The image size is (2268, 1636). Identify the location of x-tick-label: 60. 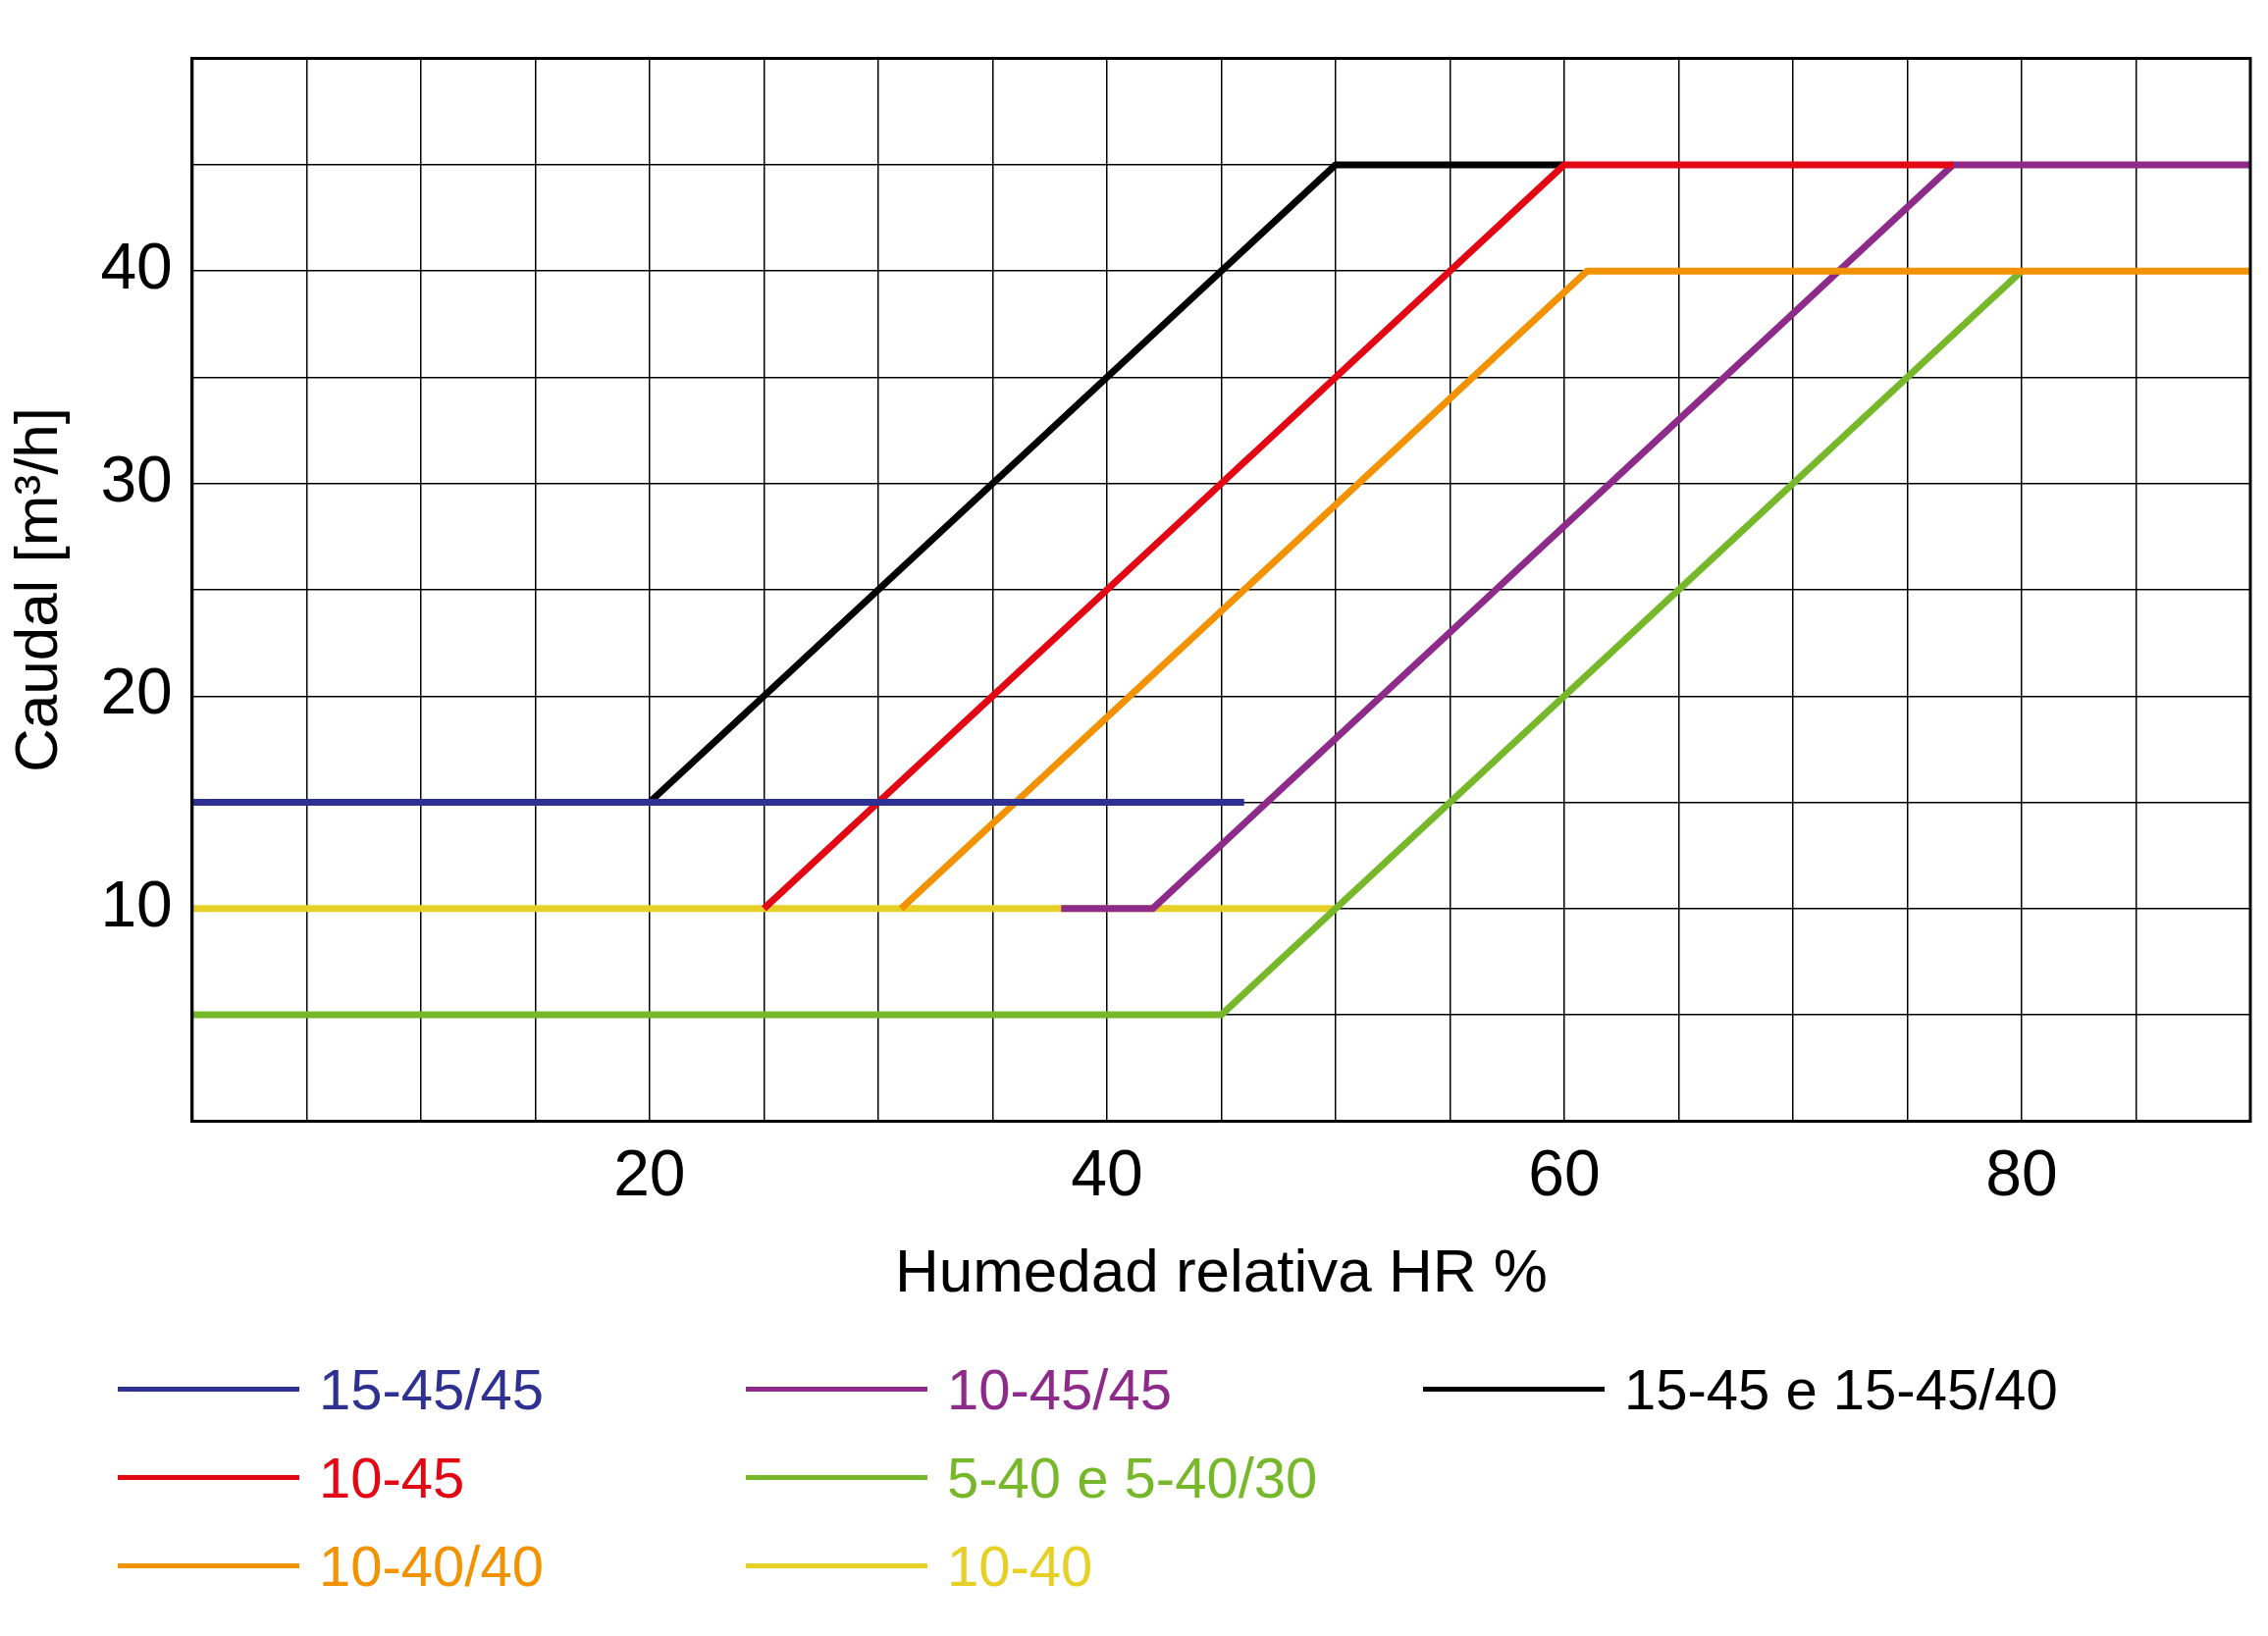
(1564, 1173).